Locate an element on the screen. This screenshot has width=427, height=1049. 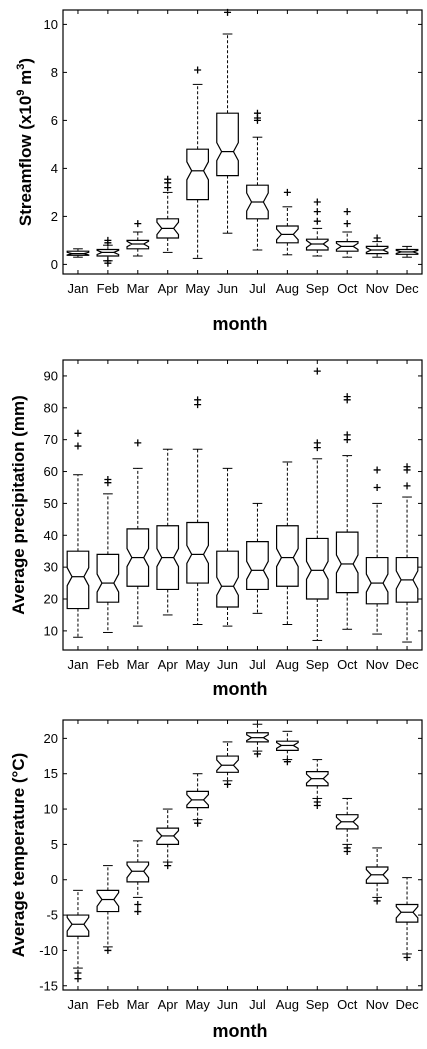
temperature-x-tick-label: Nov is located at coordinates (378, 1004).